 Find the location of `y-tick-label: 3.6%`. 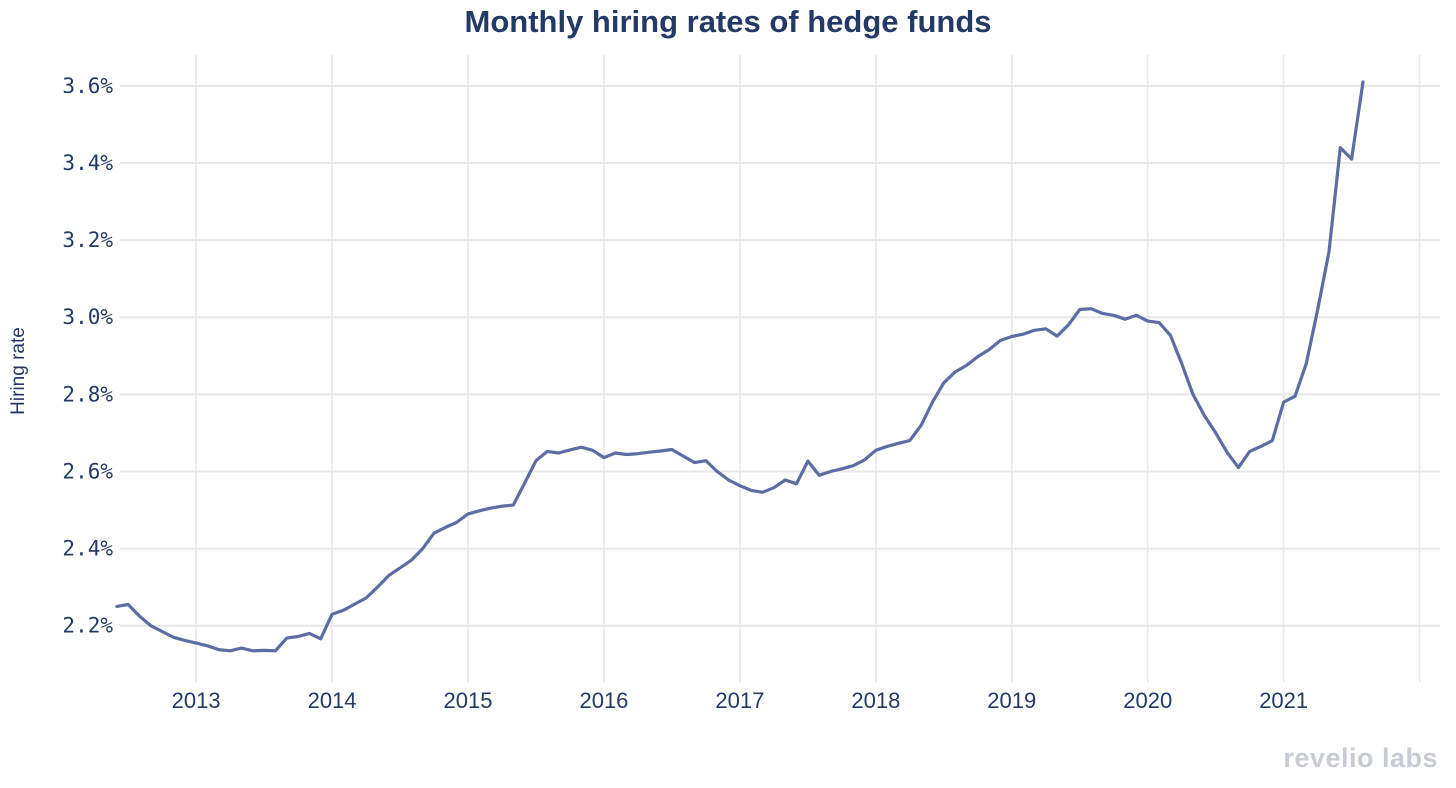

y-tick-label: 3.6% is located at coordinates (87, 86).